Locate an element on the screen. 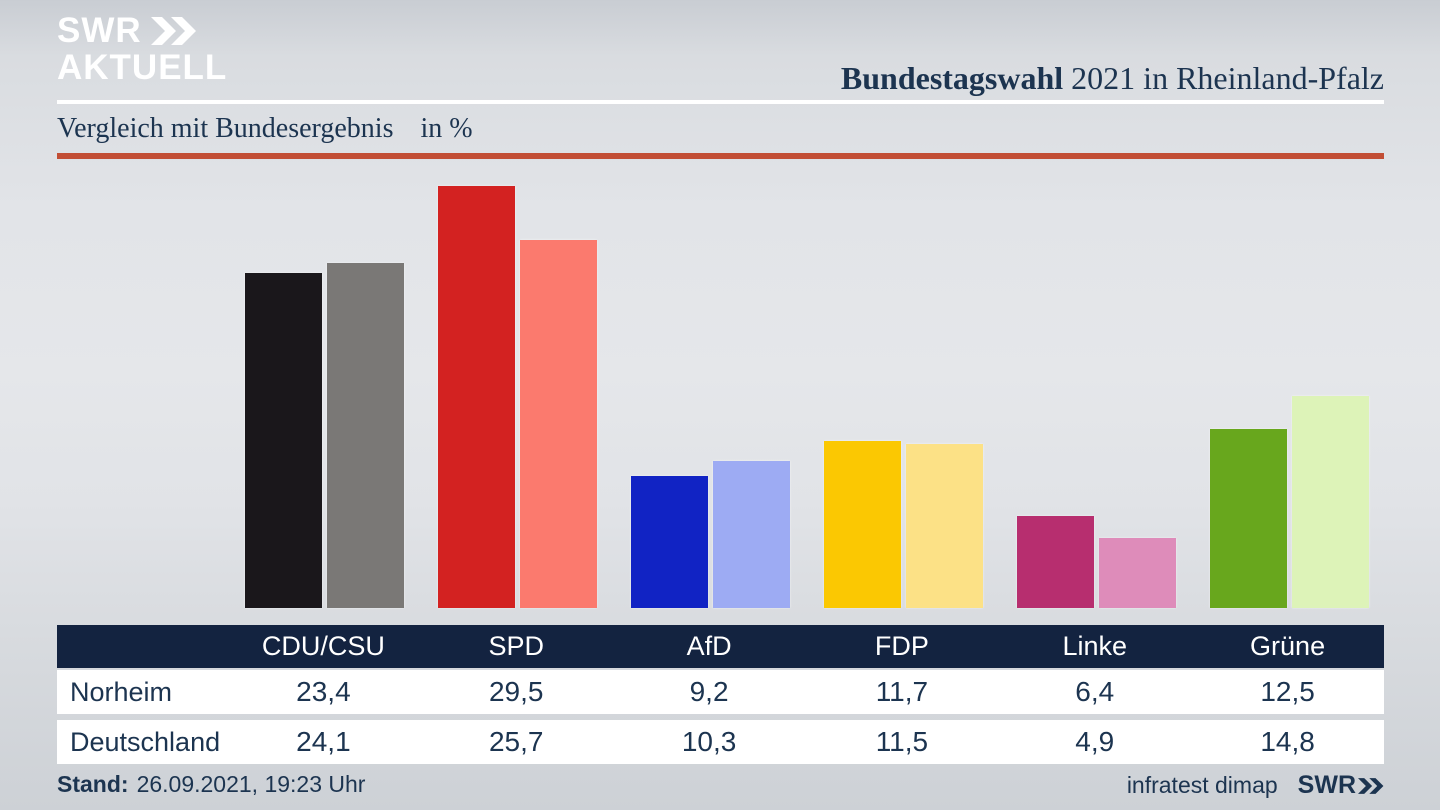 Image resolution: width=1440 pixels, height=810 pixels. table-row-deutschland: Deutschland 24,1 25,7 10,3 11,5 4,9 14,8 is located at coordinates (720, 742).